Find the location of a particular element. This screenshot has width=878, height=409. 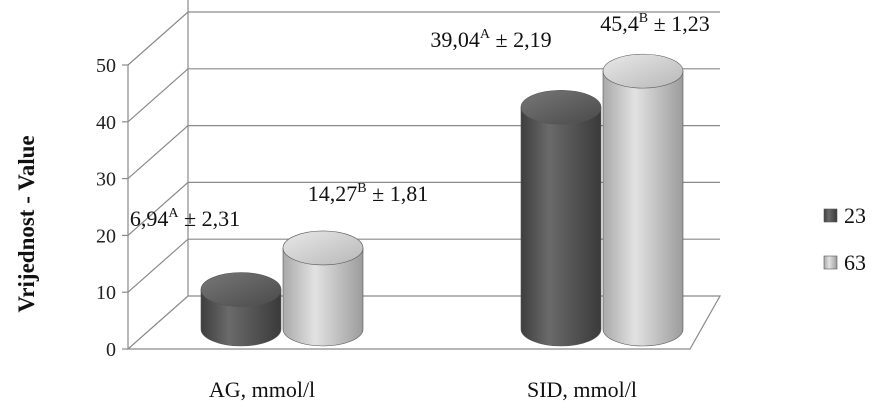

tick-label: 30 is located at coordinates (106, 180).